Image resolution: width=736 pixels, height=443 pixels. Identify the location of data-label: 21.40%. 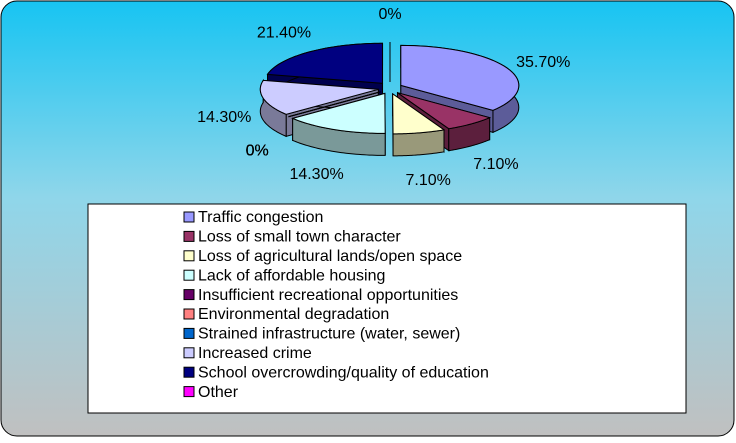
(284, 33).